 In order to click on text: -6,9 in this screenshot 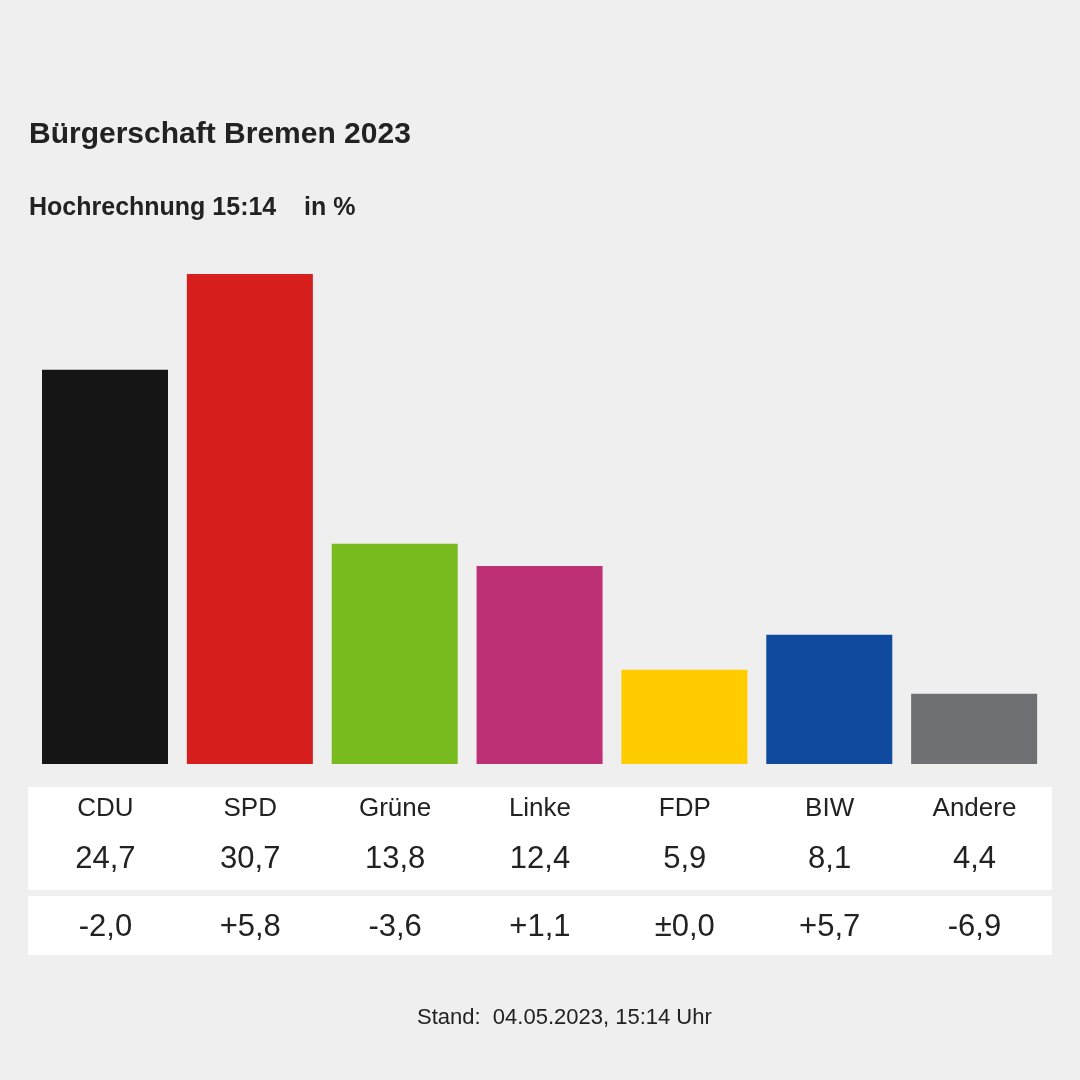, I will do `click(974, 926)`.